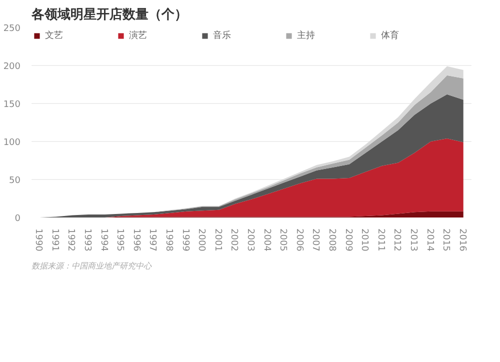 This screenshot has width=500, height=362. What do you see at coordinates (390, 35) in the screenshot?
I see `legend-label: 体育` at bounding box center [390, 35].